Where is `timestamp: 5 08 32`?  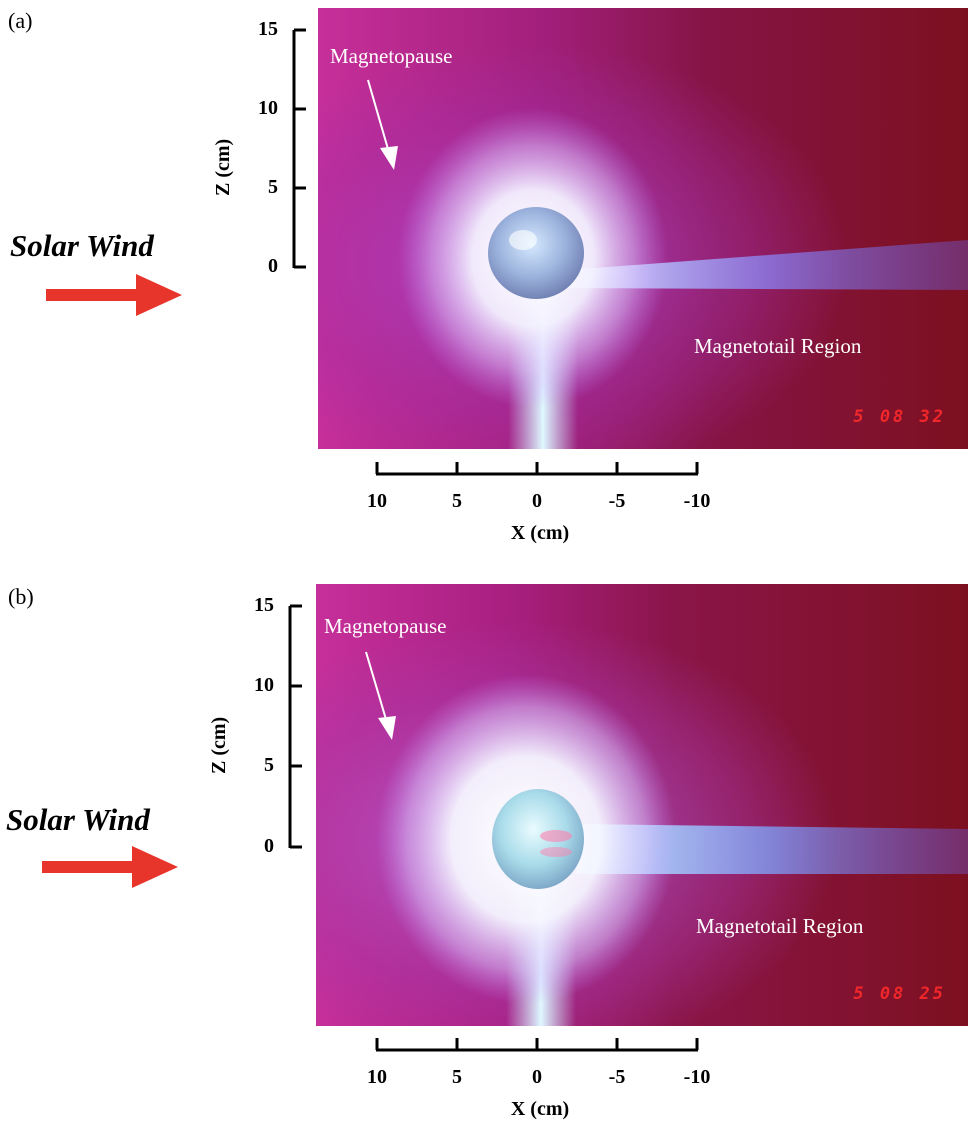
timestamp: 5 08 32 is located at coordinates (899, 417).